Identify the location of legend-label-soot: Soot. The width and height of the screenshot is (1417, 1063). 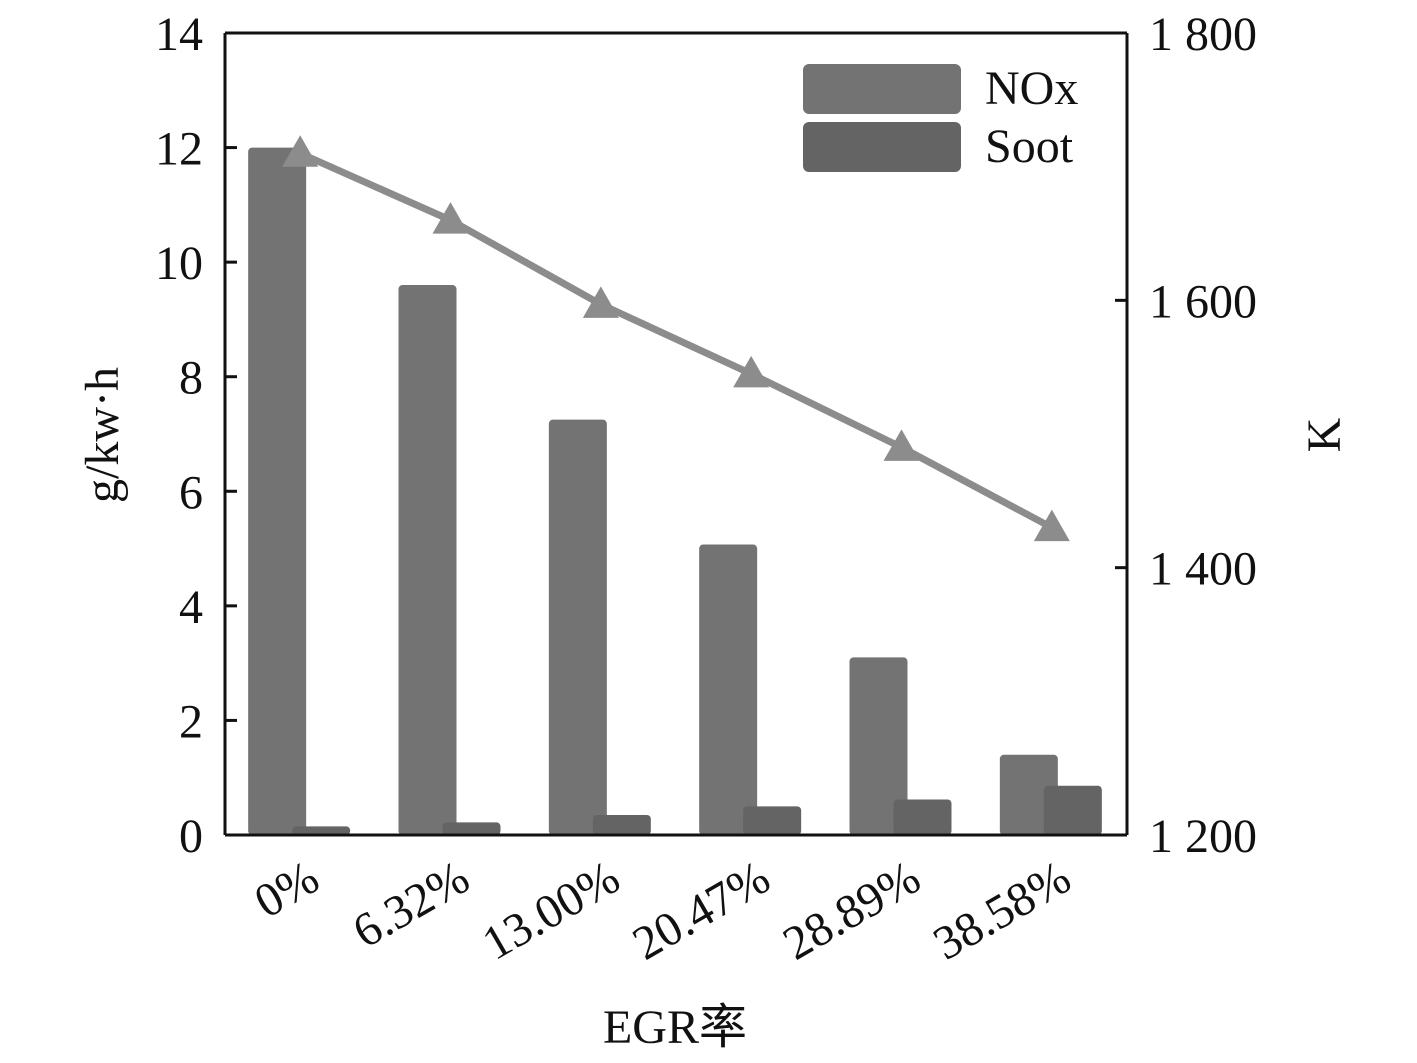
(1029, 146).